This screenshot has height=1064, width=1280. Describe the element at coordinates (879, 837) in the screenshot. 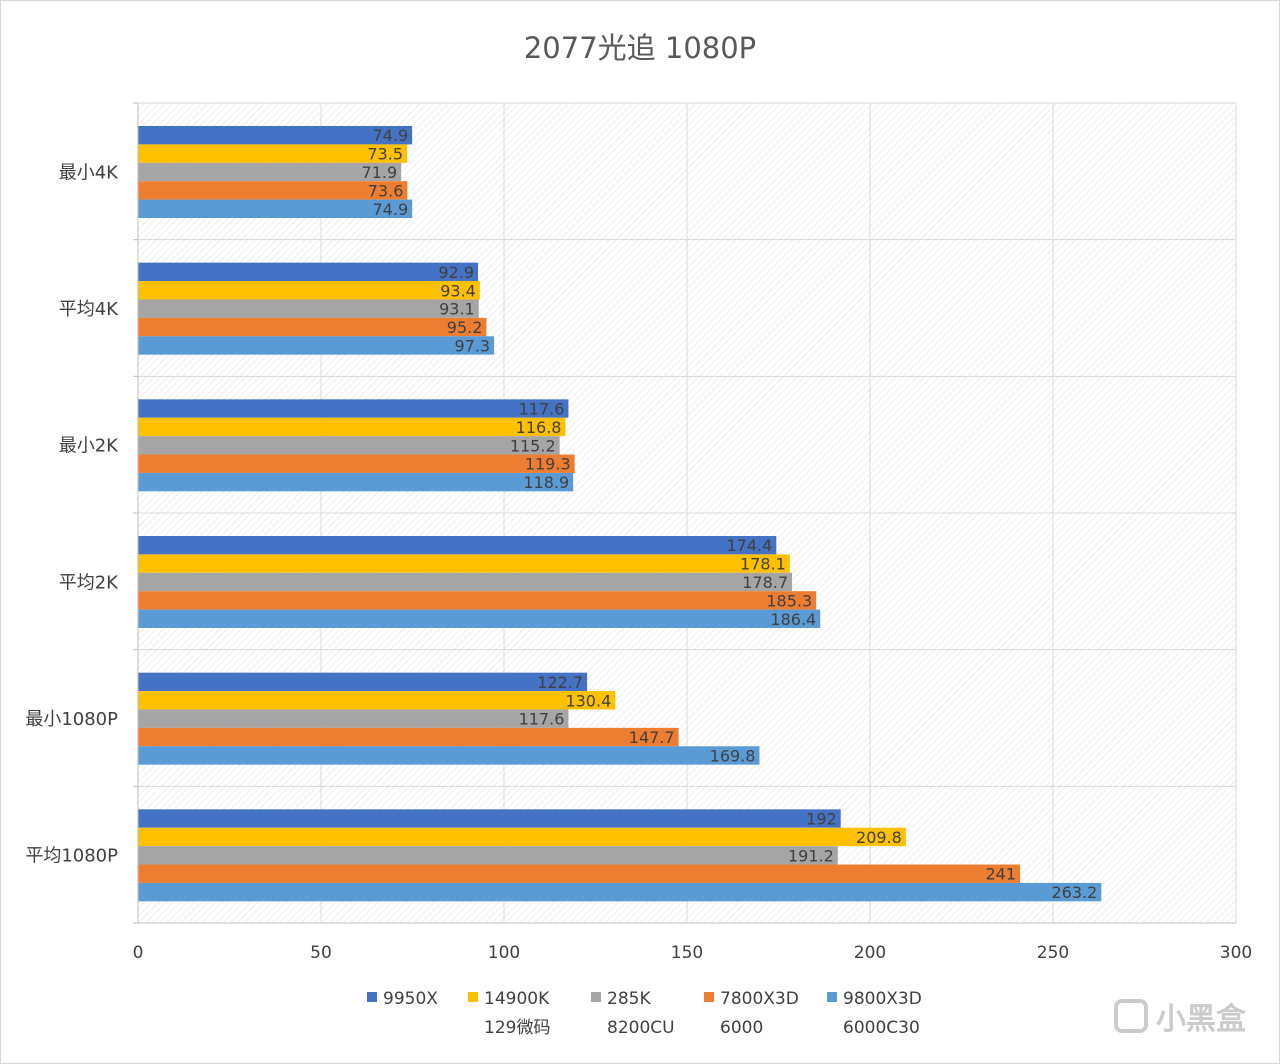

I see `data-label: 209.8` at that location.